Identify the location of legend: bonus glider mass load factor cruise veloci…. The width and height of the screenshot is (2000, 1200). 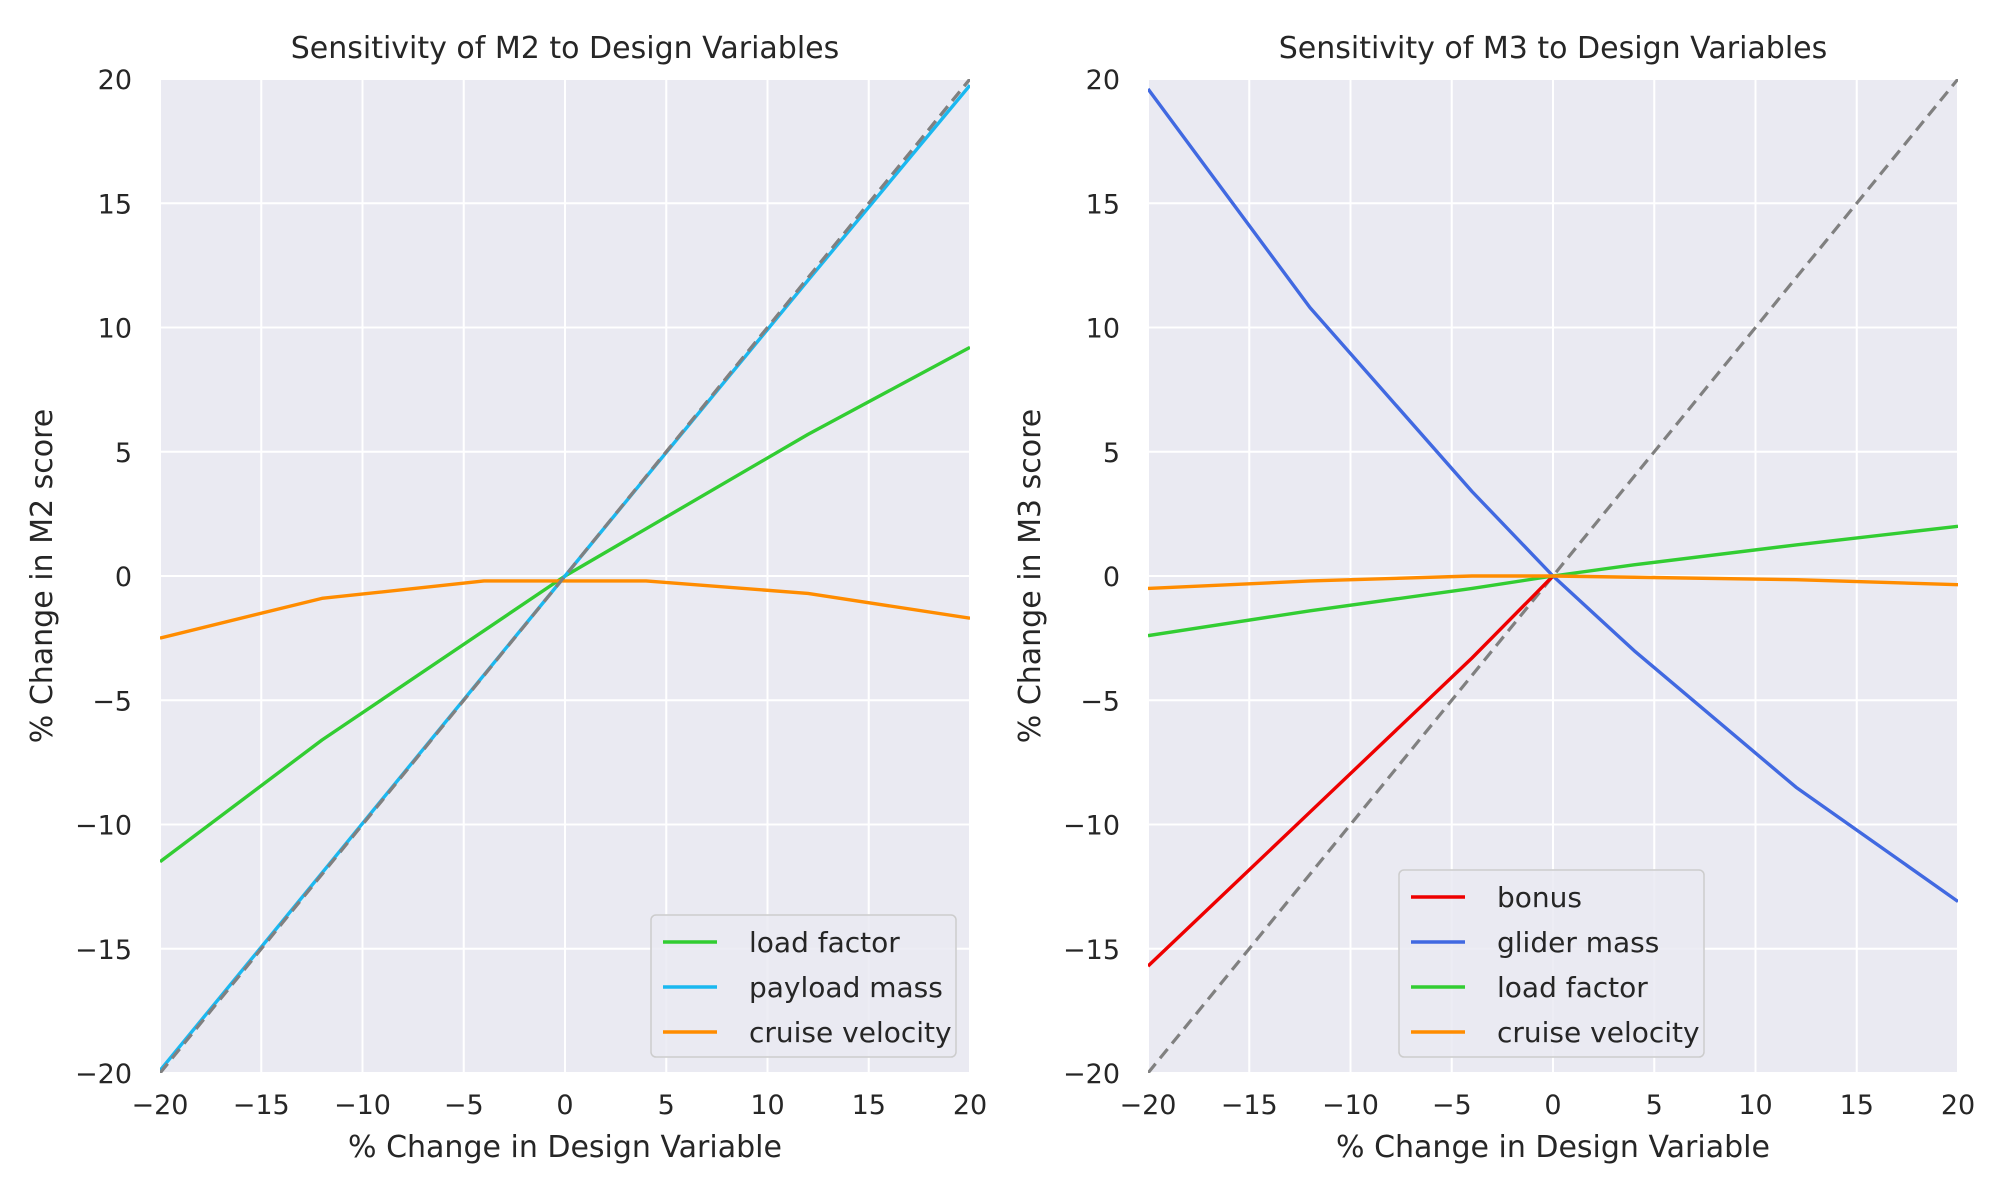
(1551, 963).